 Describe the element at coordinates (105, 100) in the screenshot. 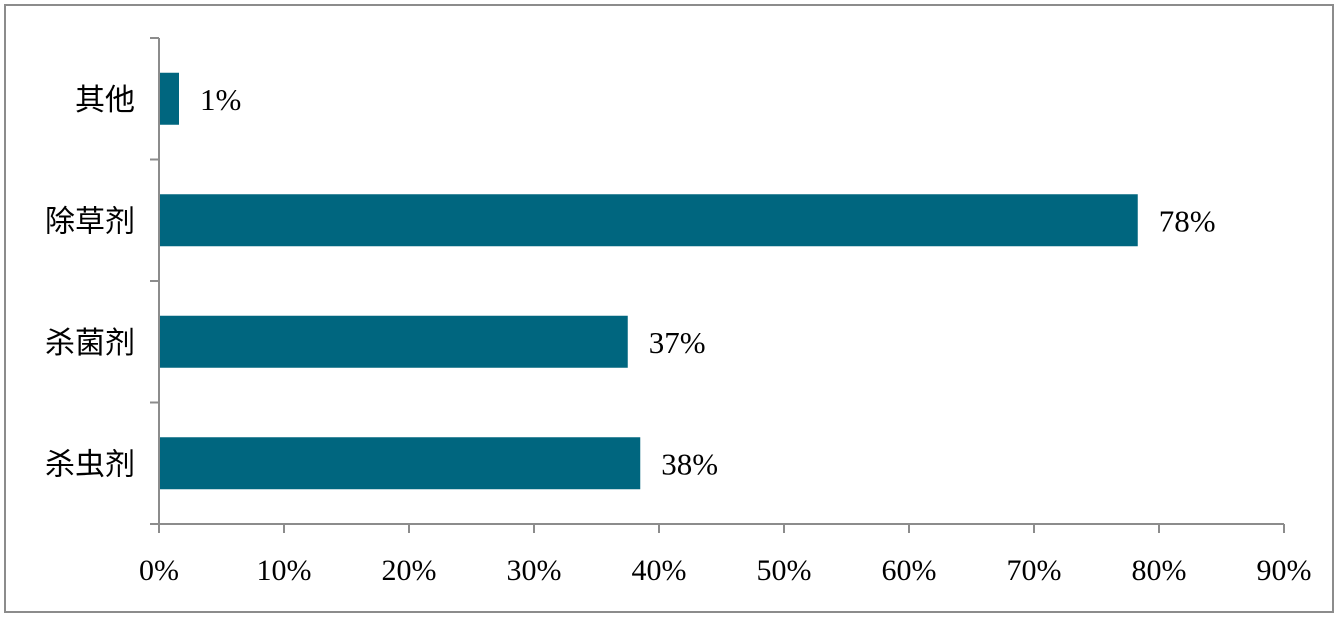

I see `category-label: 其他` at that location.